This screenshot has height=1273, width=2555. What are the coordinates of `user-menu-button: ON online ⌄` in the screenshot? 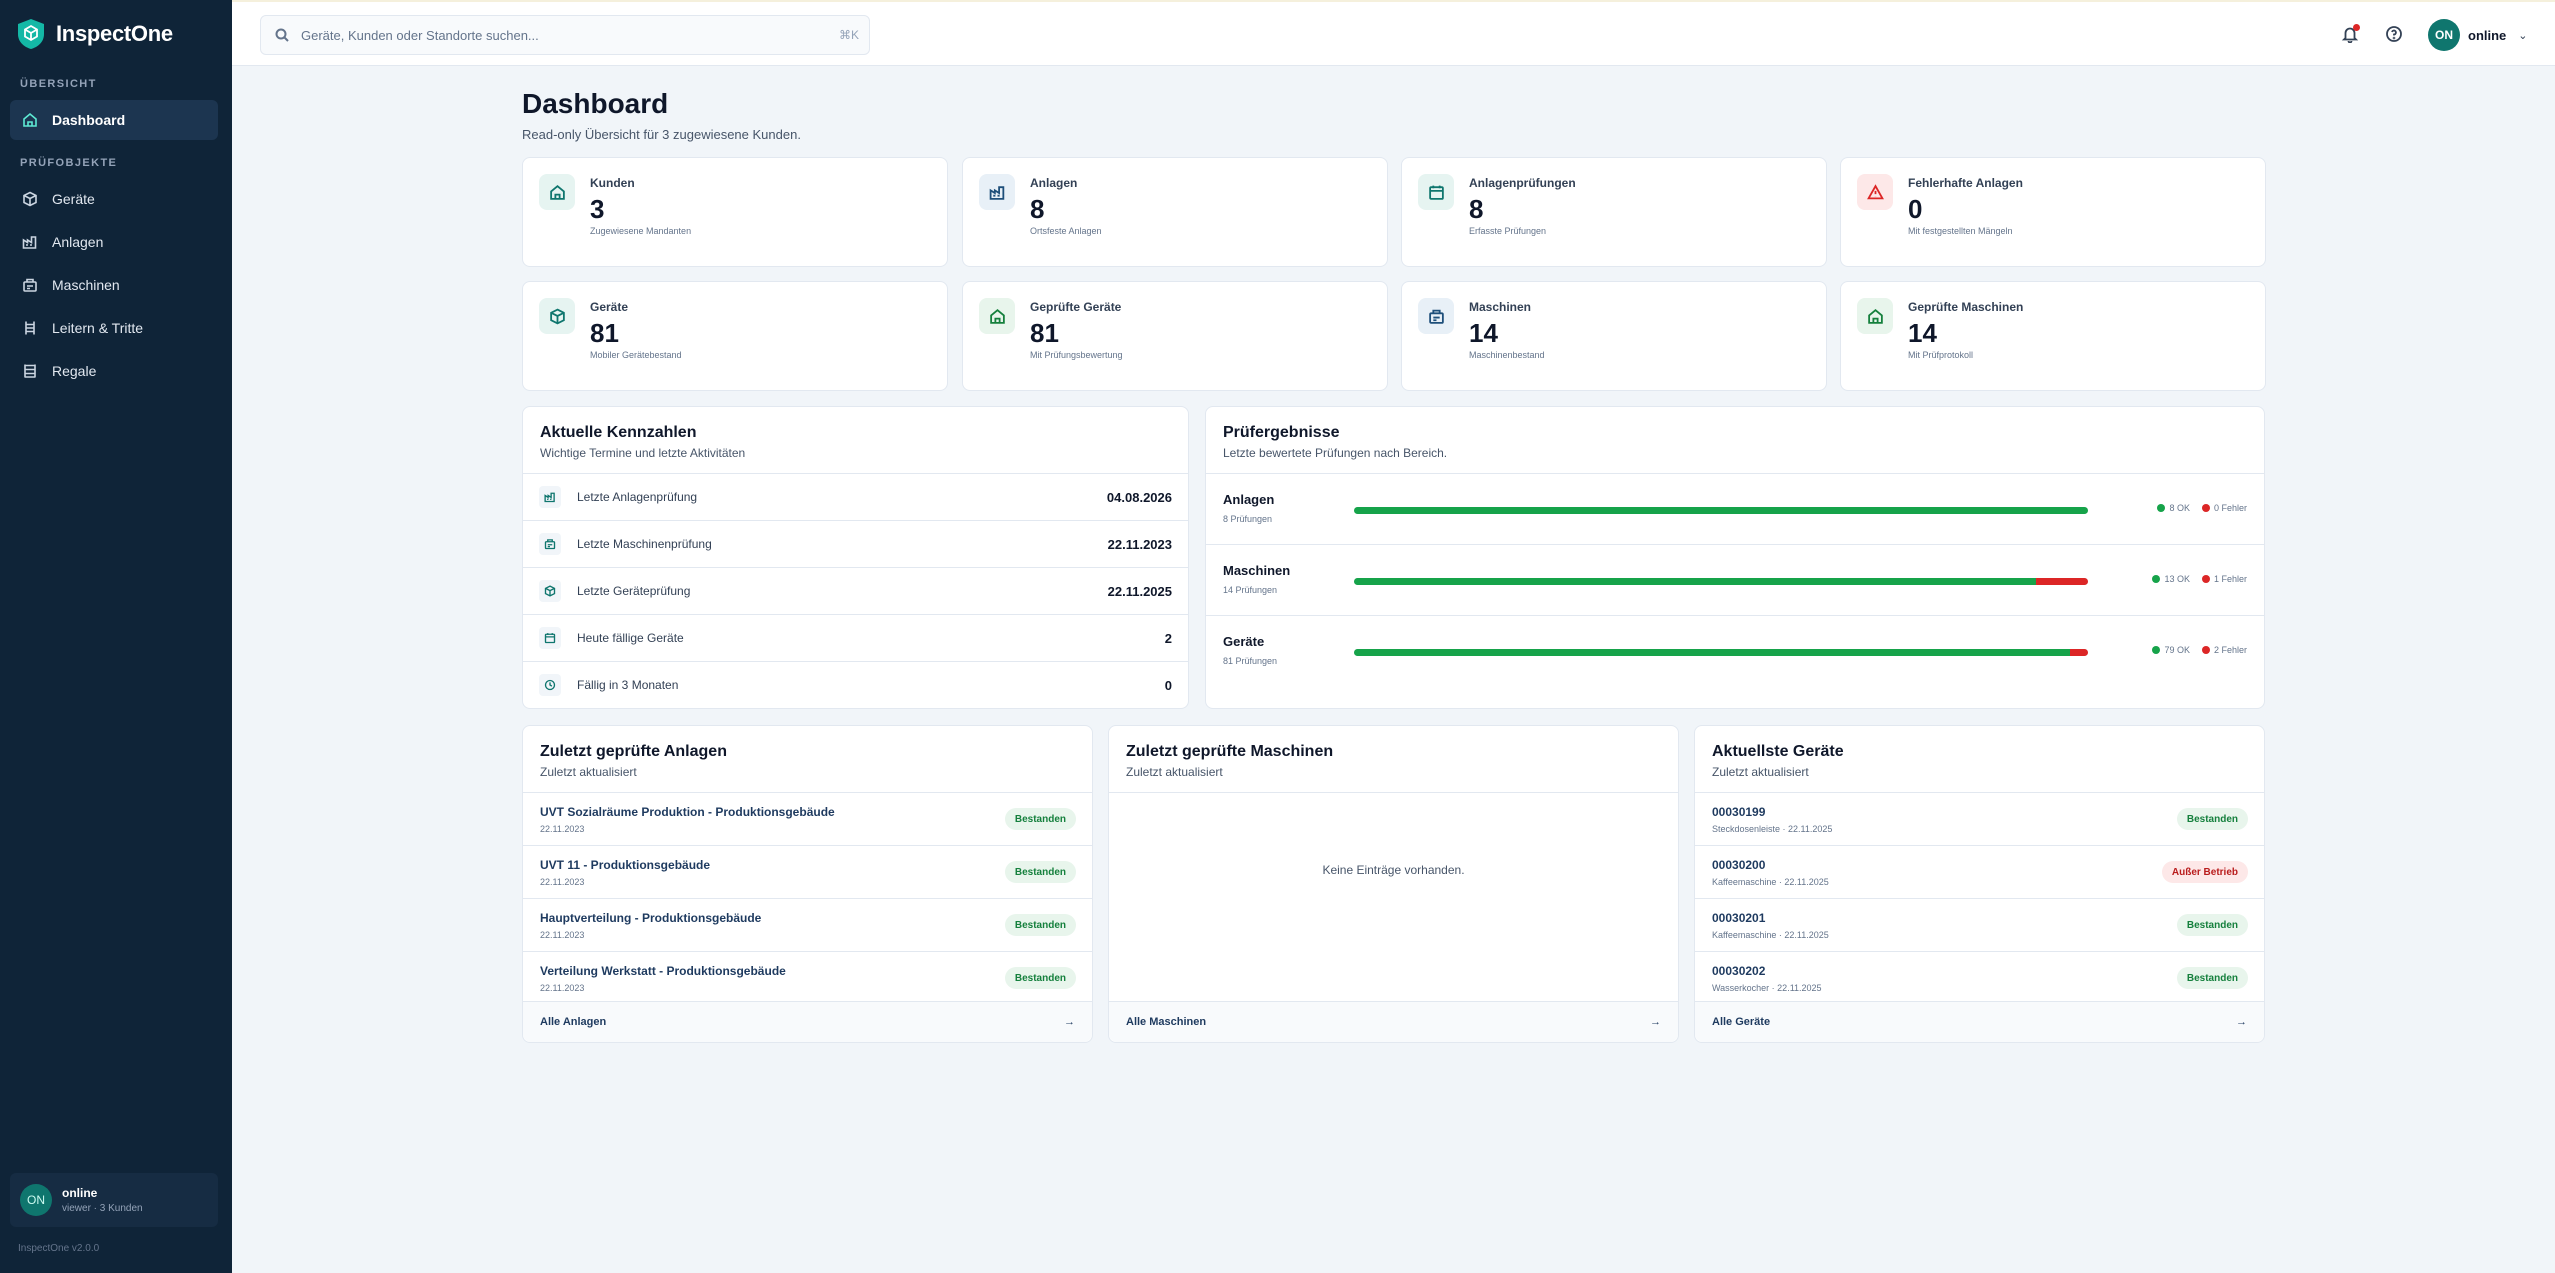 It's located at (2478, 35).